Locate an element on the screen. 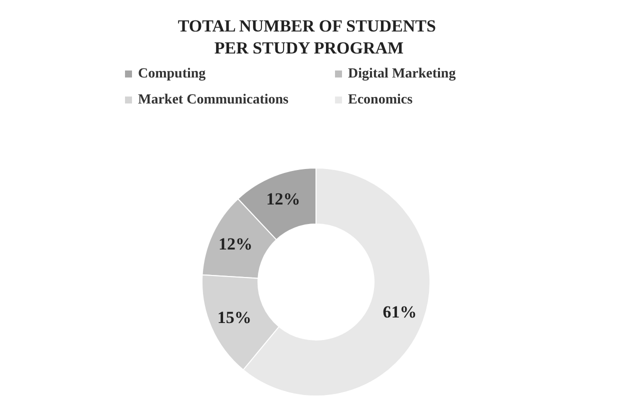 The width and height of the screenshot is (618, 403). data-label: 61% is located at coordinates (399, 312).